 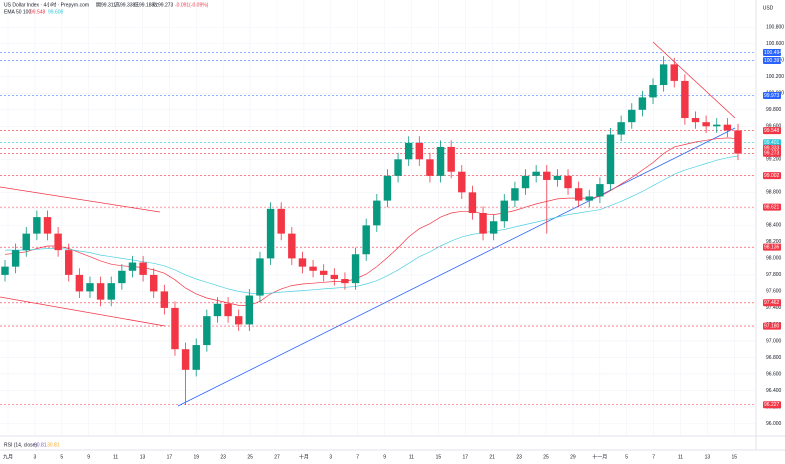 I want to click on y-tick-label: 96.800, so click(x=774, y=358).